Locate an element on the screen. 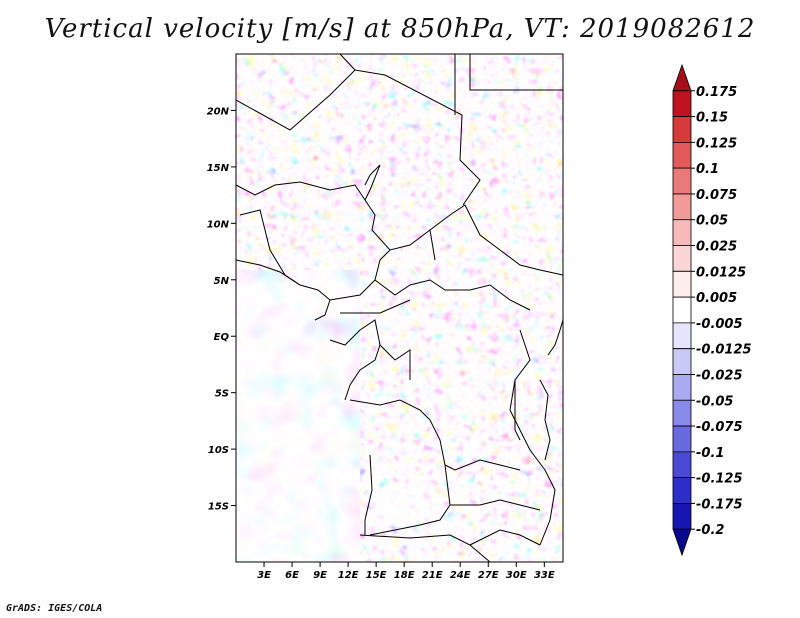  colorbar-label: -0.1 is located at coordinates (710, 453).